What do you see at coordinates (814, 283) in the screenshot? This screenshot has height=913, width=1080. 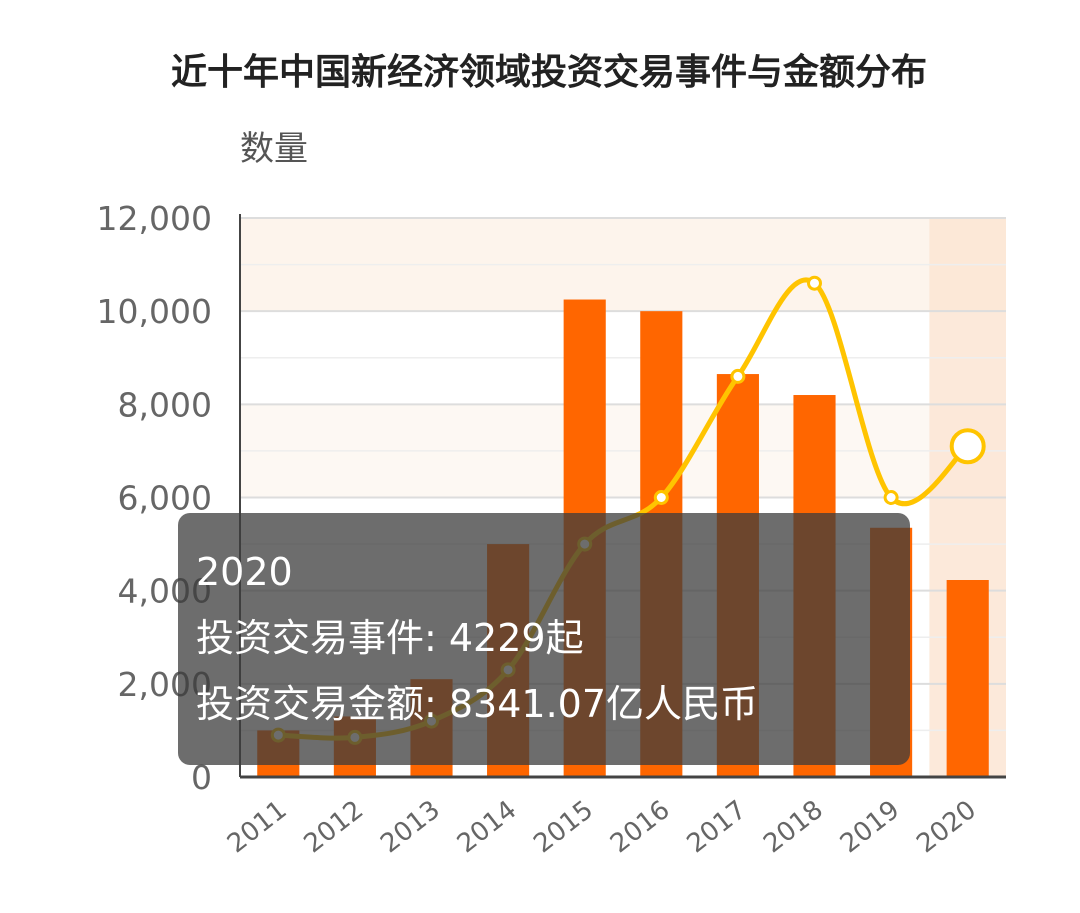 I see `point-2018` at bounding box center [814, 283].